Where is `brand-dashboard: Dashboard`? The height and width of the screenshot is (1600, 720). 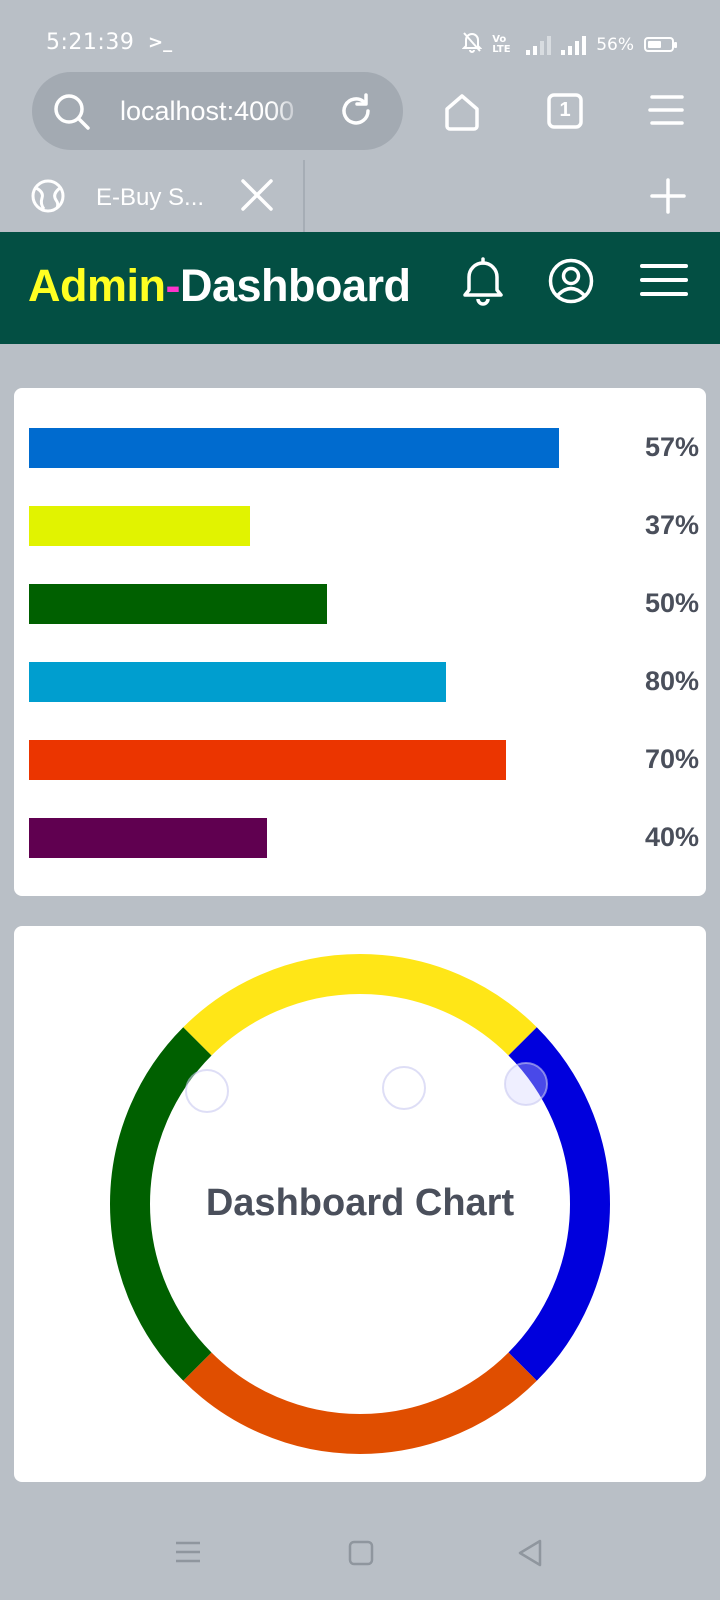 brand-dashboard: Dashboard is located at coordinates (295, 285).